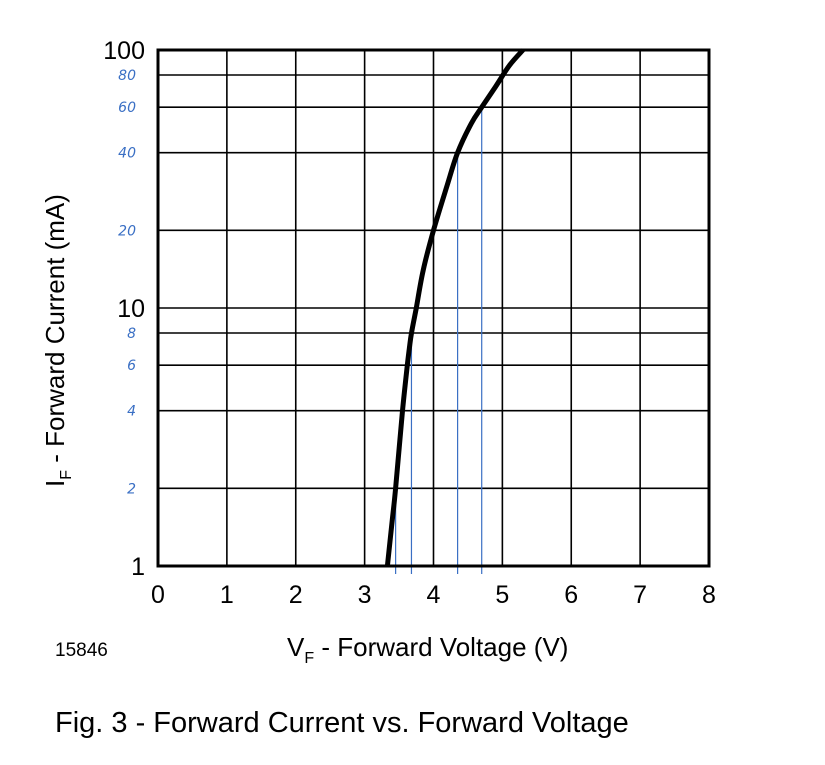  I want to click on series-layer, so click(454, 307).